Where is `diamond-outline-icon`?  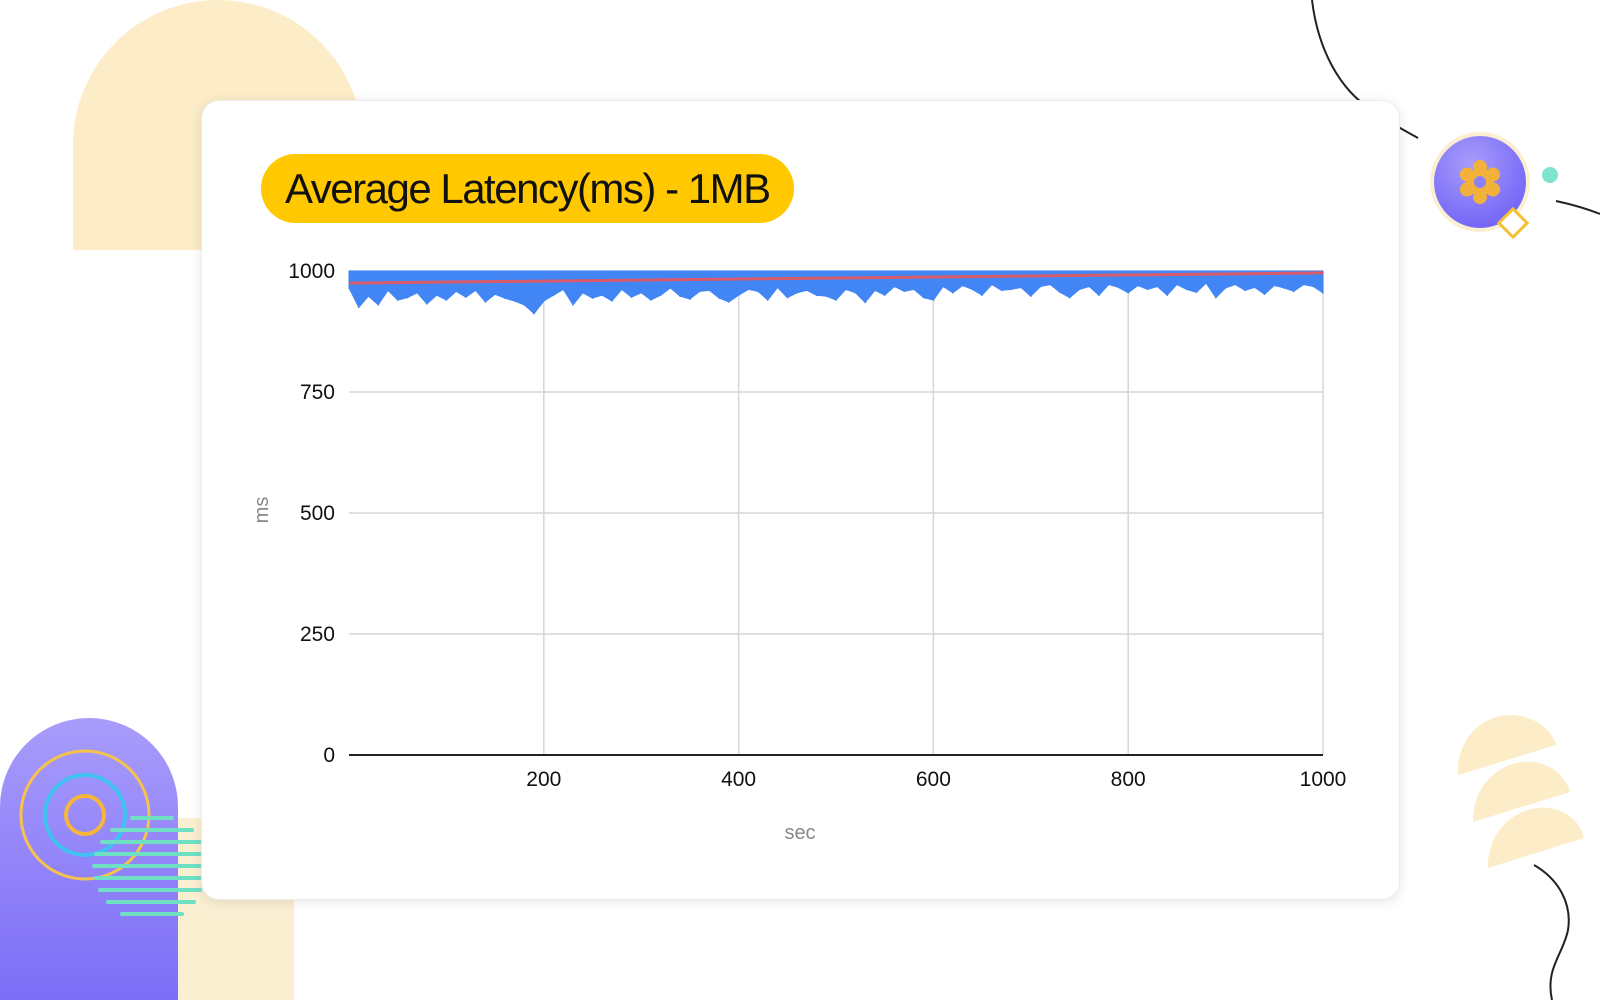
diamond-outline-icon is located at coordinates (1513, 223).